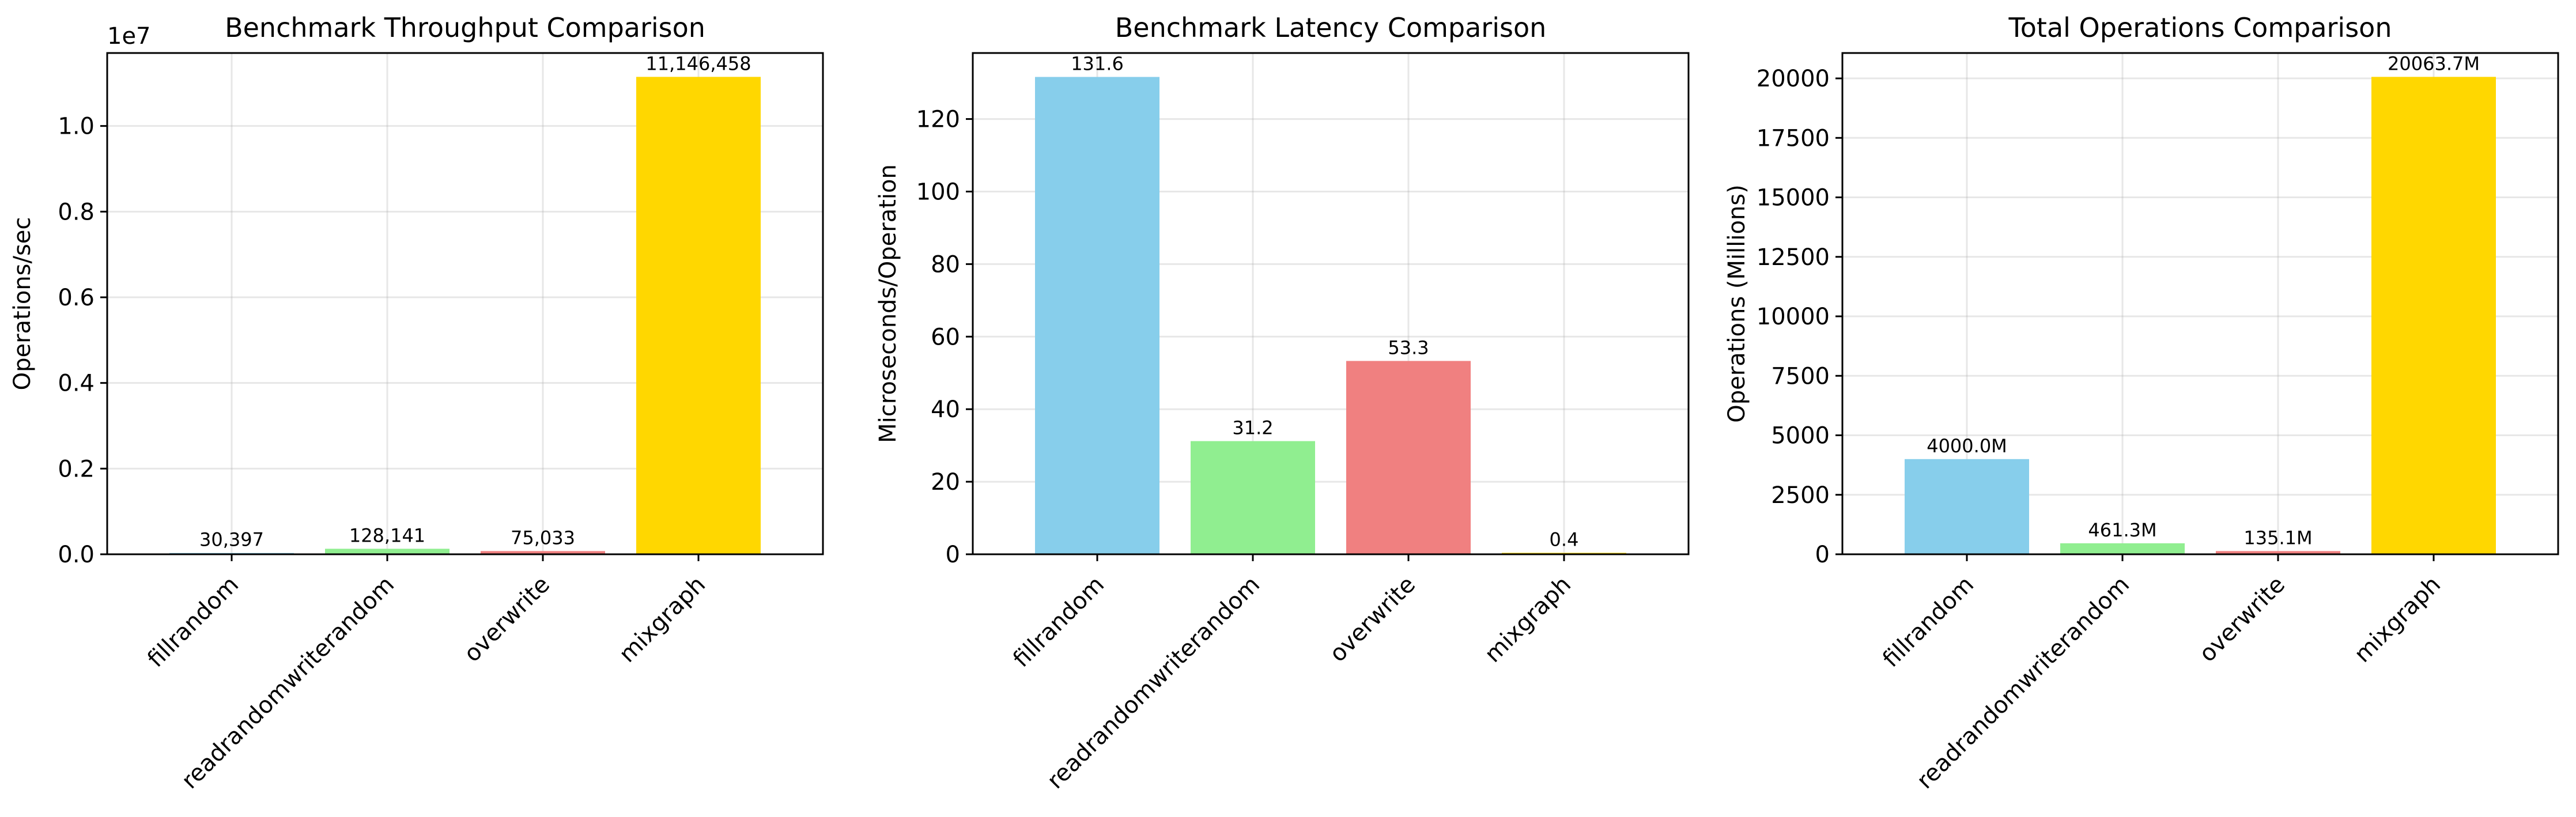 The image size is (2576, 817). Describe the element at coordinates (1800, 436) in the screenshot. I see `y-tick-label: 5000` at that location.